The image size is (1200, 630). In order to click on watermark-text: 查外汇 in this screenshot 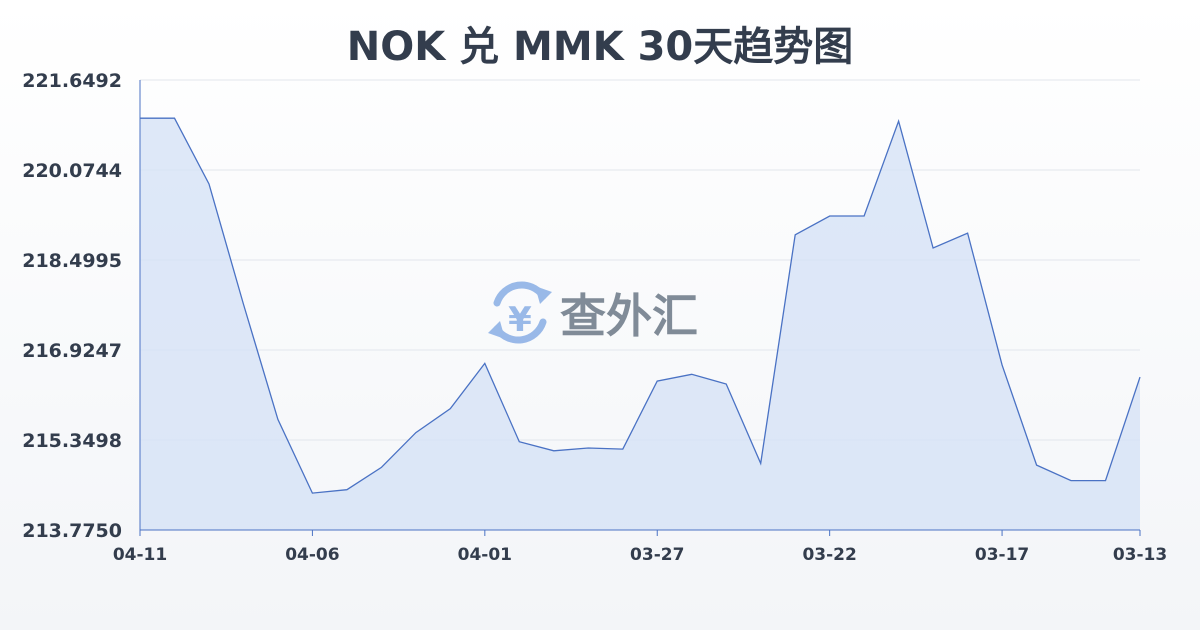, I will do `click(629, 316)`.